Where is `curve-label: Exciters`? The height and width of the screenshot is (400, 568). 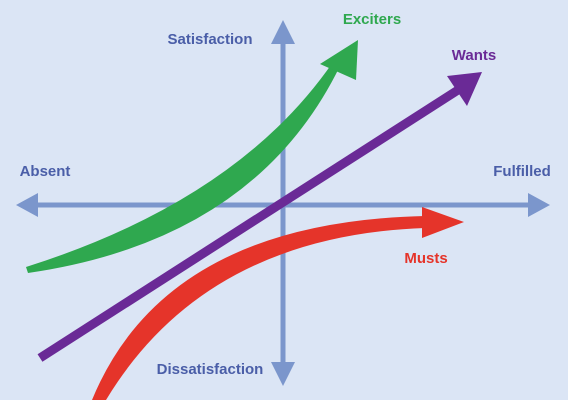 curve-label: Exciters is located at coordinates (372, 19).